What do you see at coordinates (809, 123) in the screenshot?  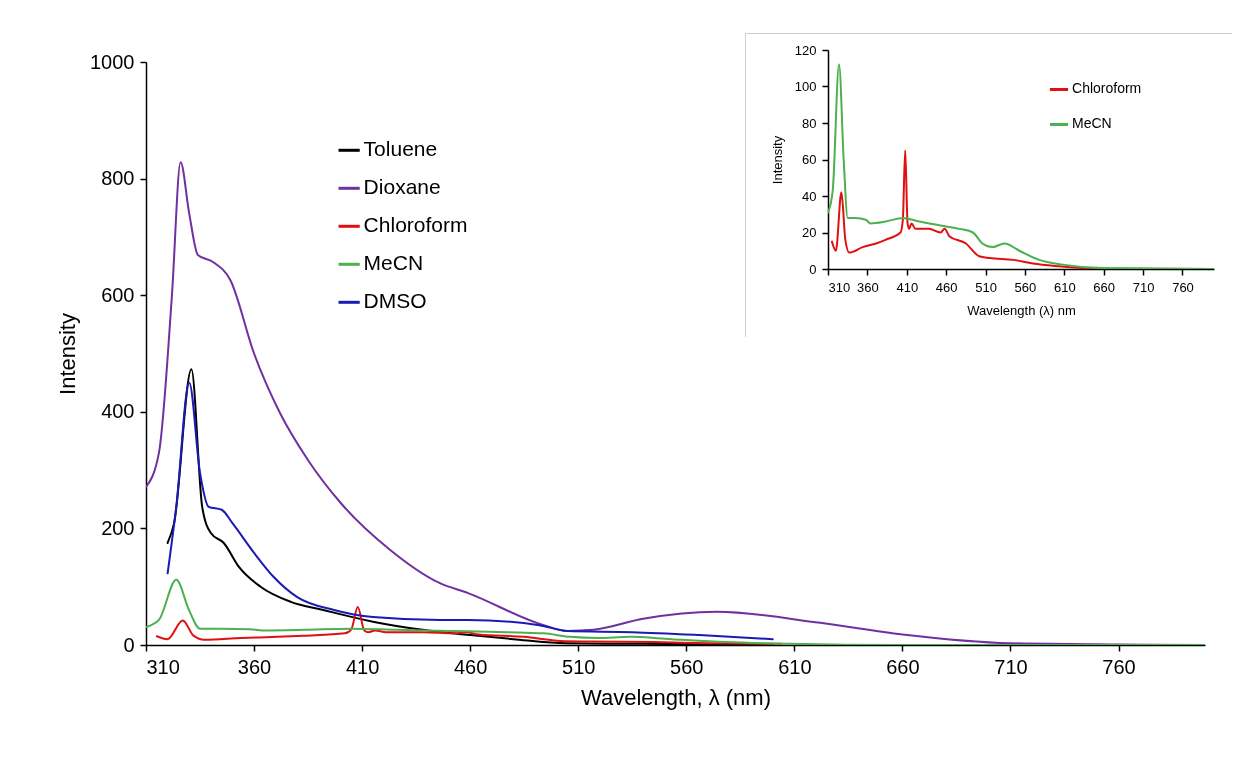 I see `y-tick-label: 80` at bounding box center [809, 123].